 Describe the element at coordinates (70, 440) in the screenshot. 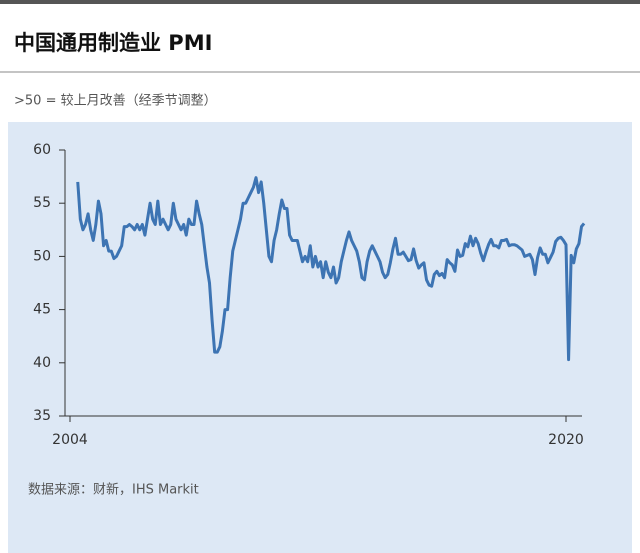

I see `x-tick-label: 2004` at that location.